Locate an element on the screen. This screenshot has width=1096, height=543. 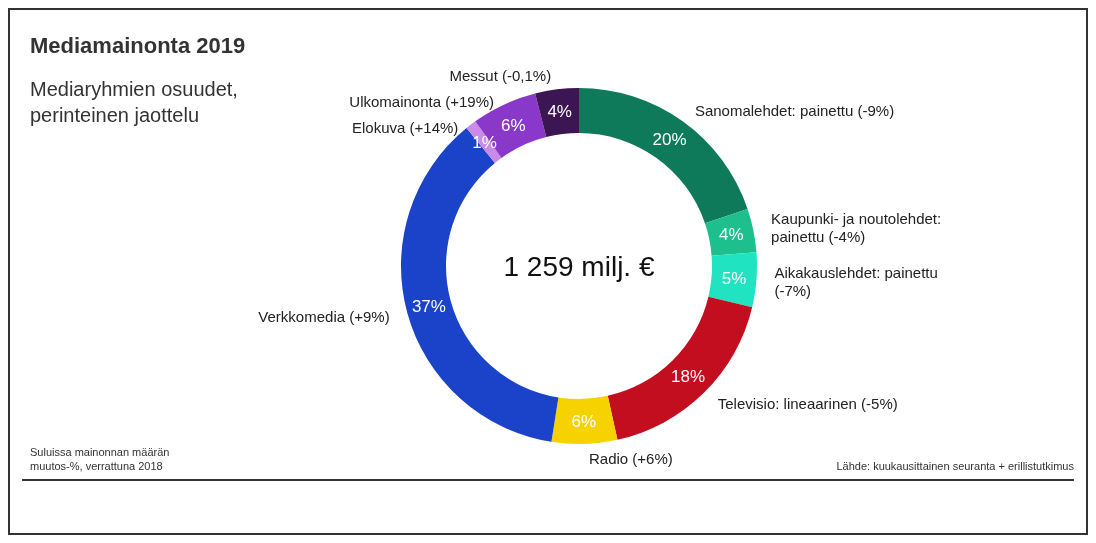
data-label: 5% is located at coordinates (734, 278).